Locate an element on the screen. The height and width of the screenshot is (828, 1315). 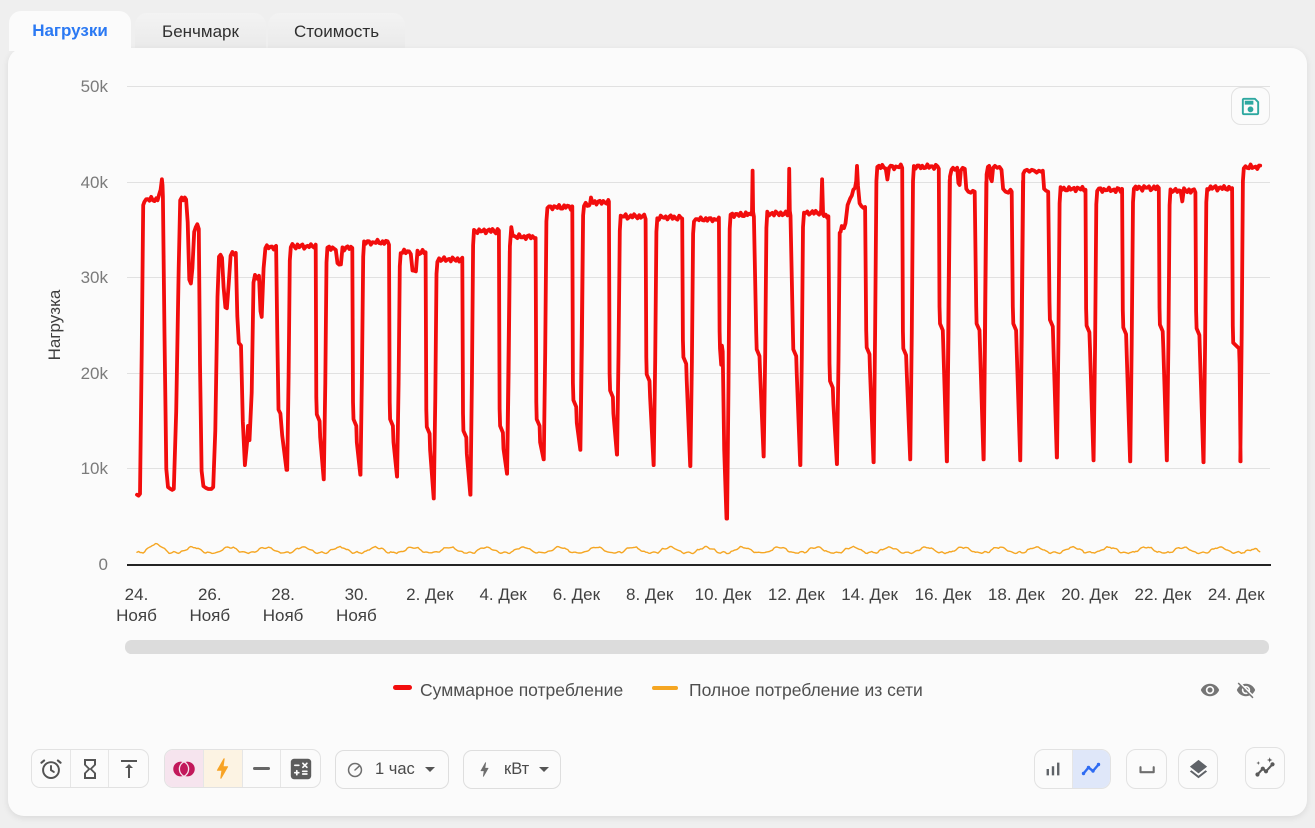
svg-text: Нагрузка is located at coordinates (54, 324).